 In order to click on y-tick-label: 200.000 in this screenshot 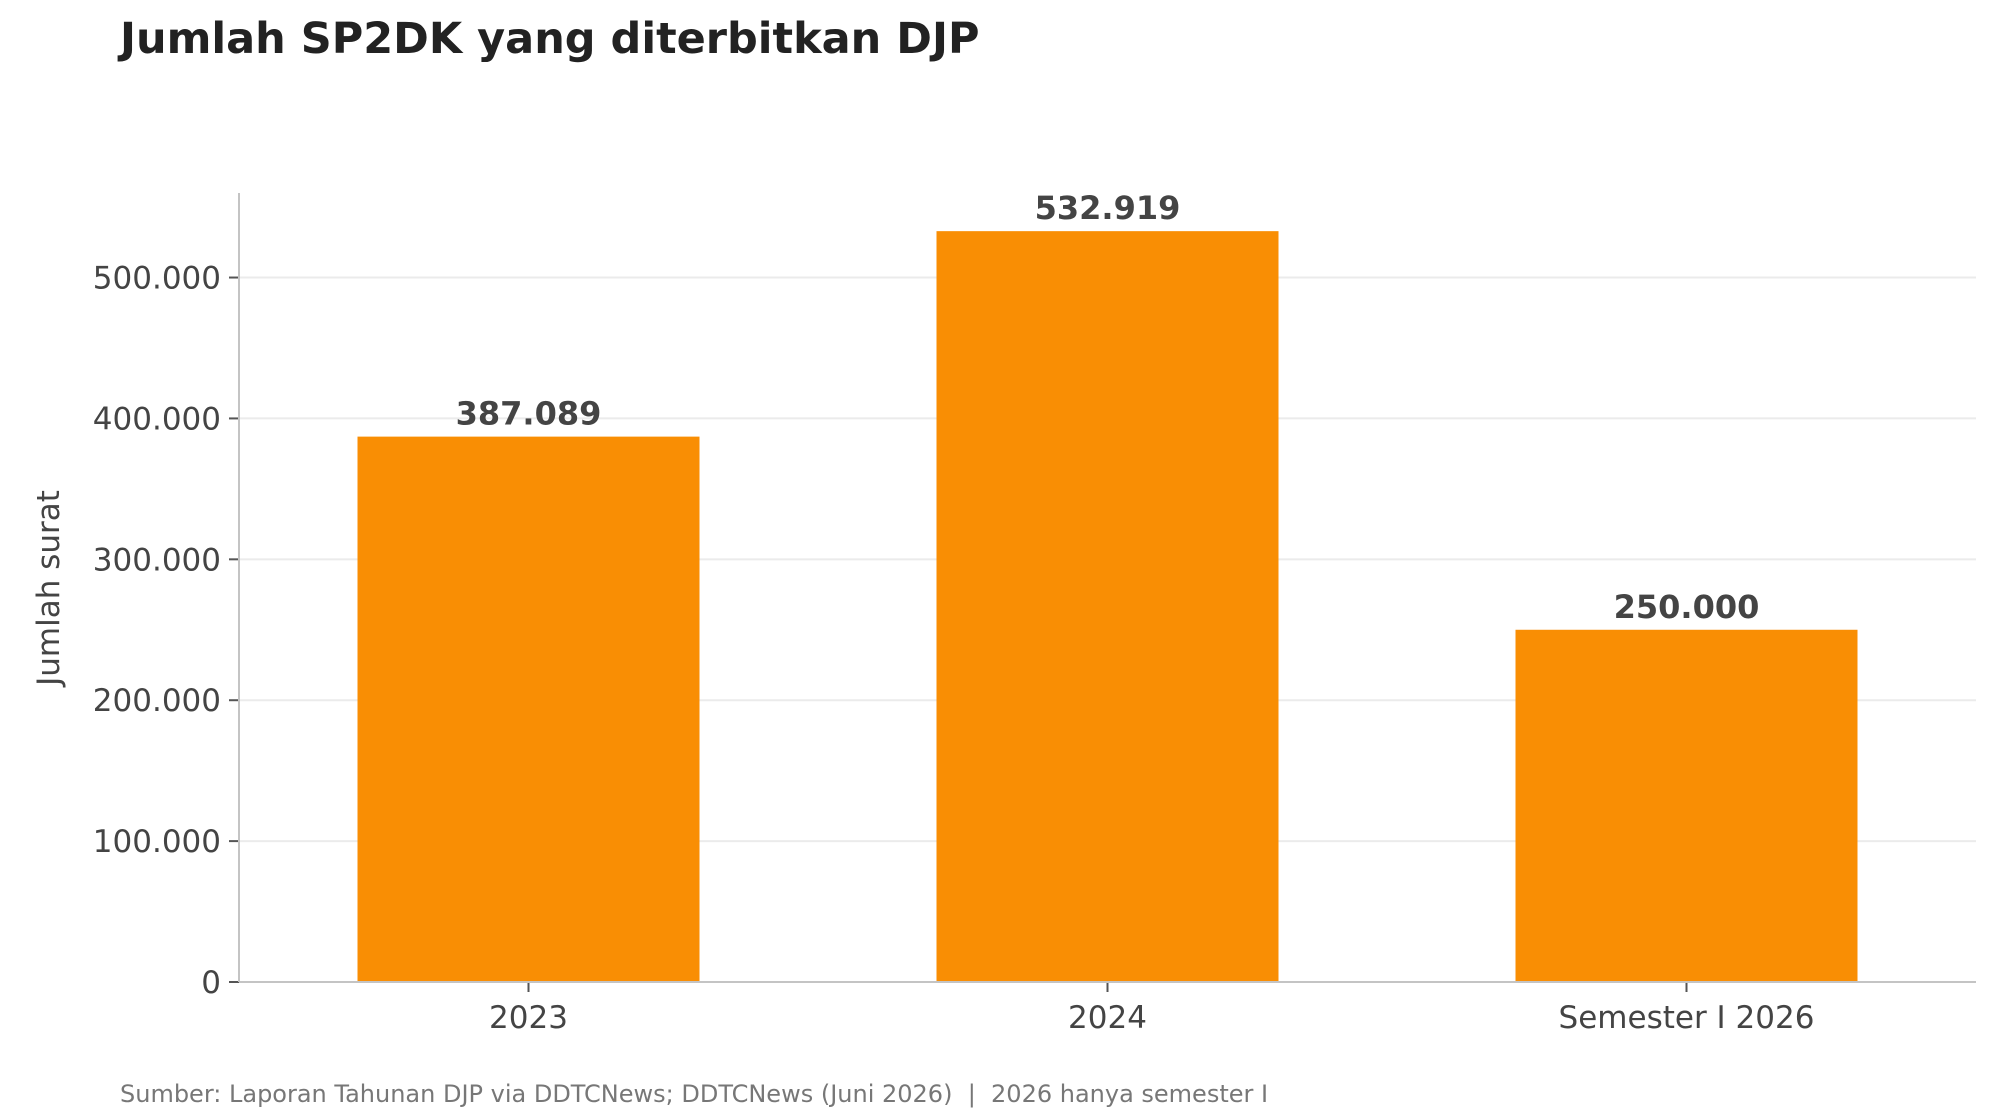, I will do `click(157, 701)`.